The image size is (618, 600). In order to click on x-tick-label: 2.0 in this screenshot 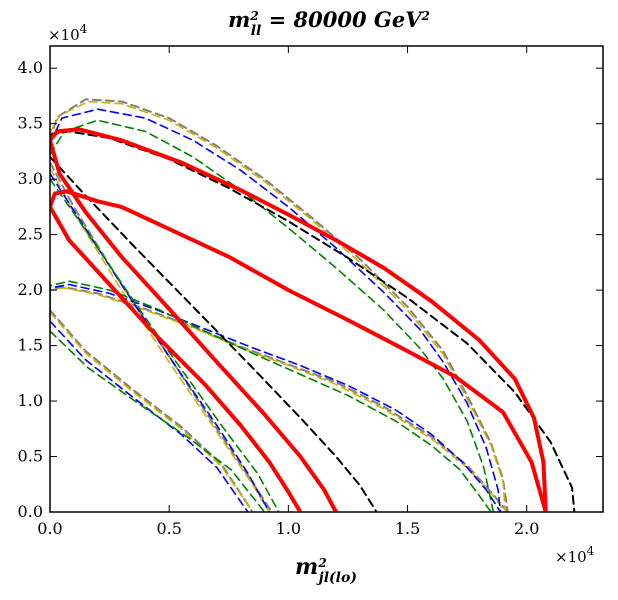, I will do `click(526, 528)`.